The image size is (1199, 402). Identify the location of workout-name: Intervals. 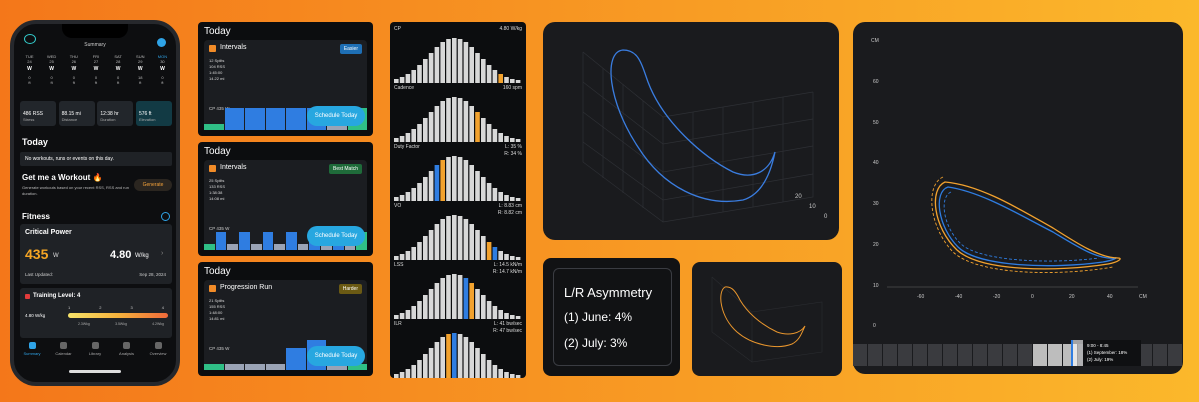
(233, 47).